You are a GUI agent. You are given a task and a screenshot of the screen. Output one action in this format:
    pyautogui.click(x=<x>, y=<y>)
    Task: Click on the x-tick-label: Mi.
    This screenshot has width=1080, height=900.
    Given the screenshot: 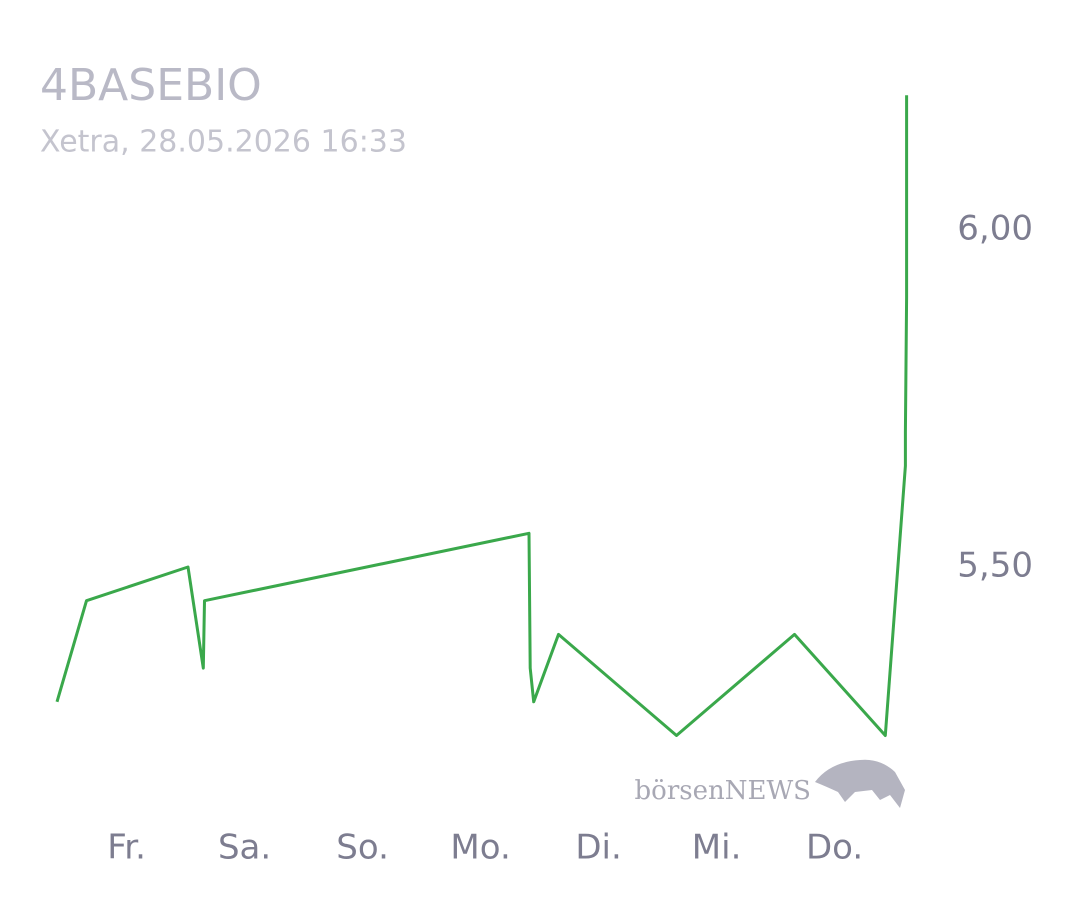 What is the action you would take?
    pyautogui.click(x=717, y=848)
    